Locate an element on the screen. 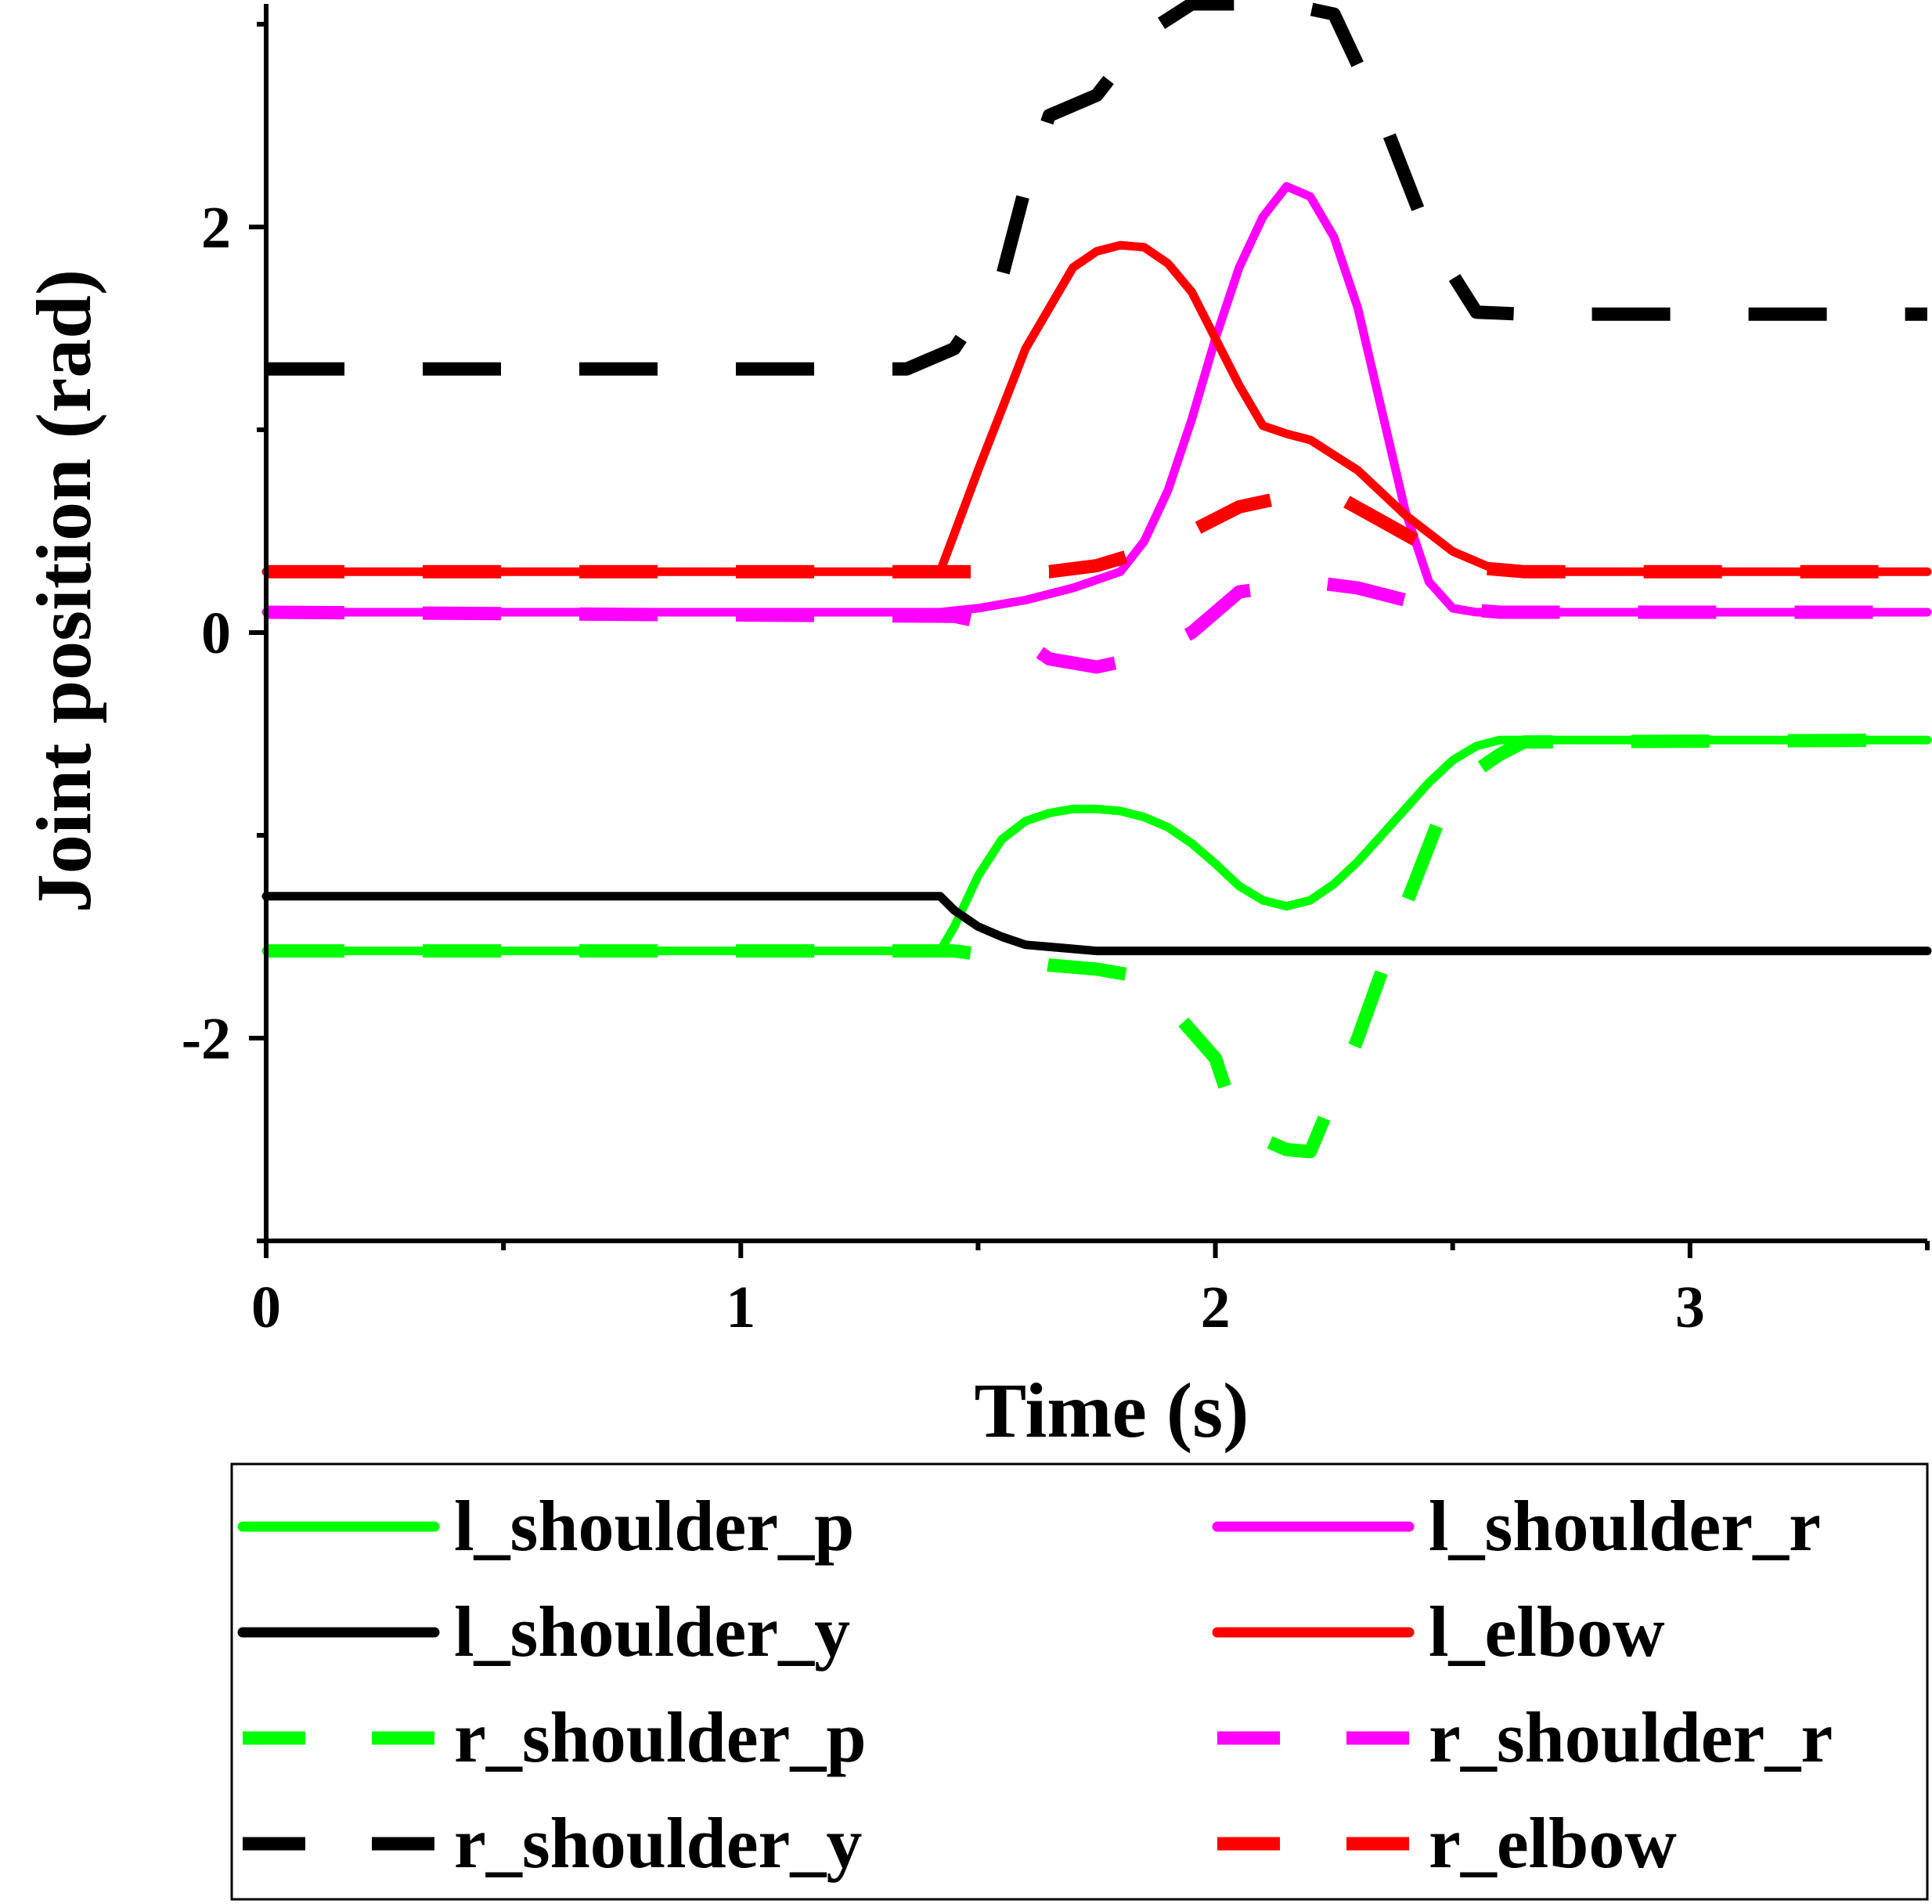 The image size is (1932, 1904). y-tick-label: 2 is located at coordinates (216, 228).